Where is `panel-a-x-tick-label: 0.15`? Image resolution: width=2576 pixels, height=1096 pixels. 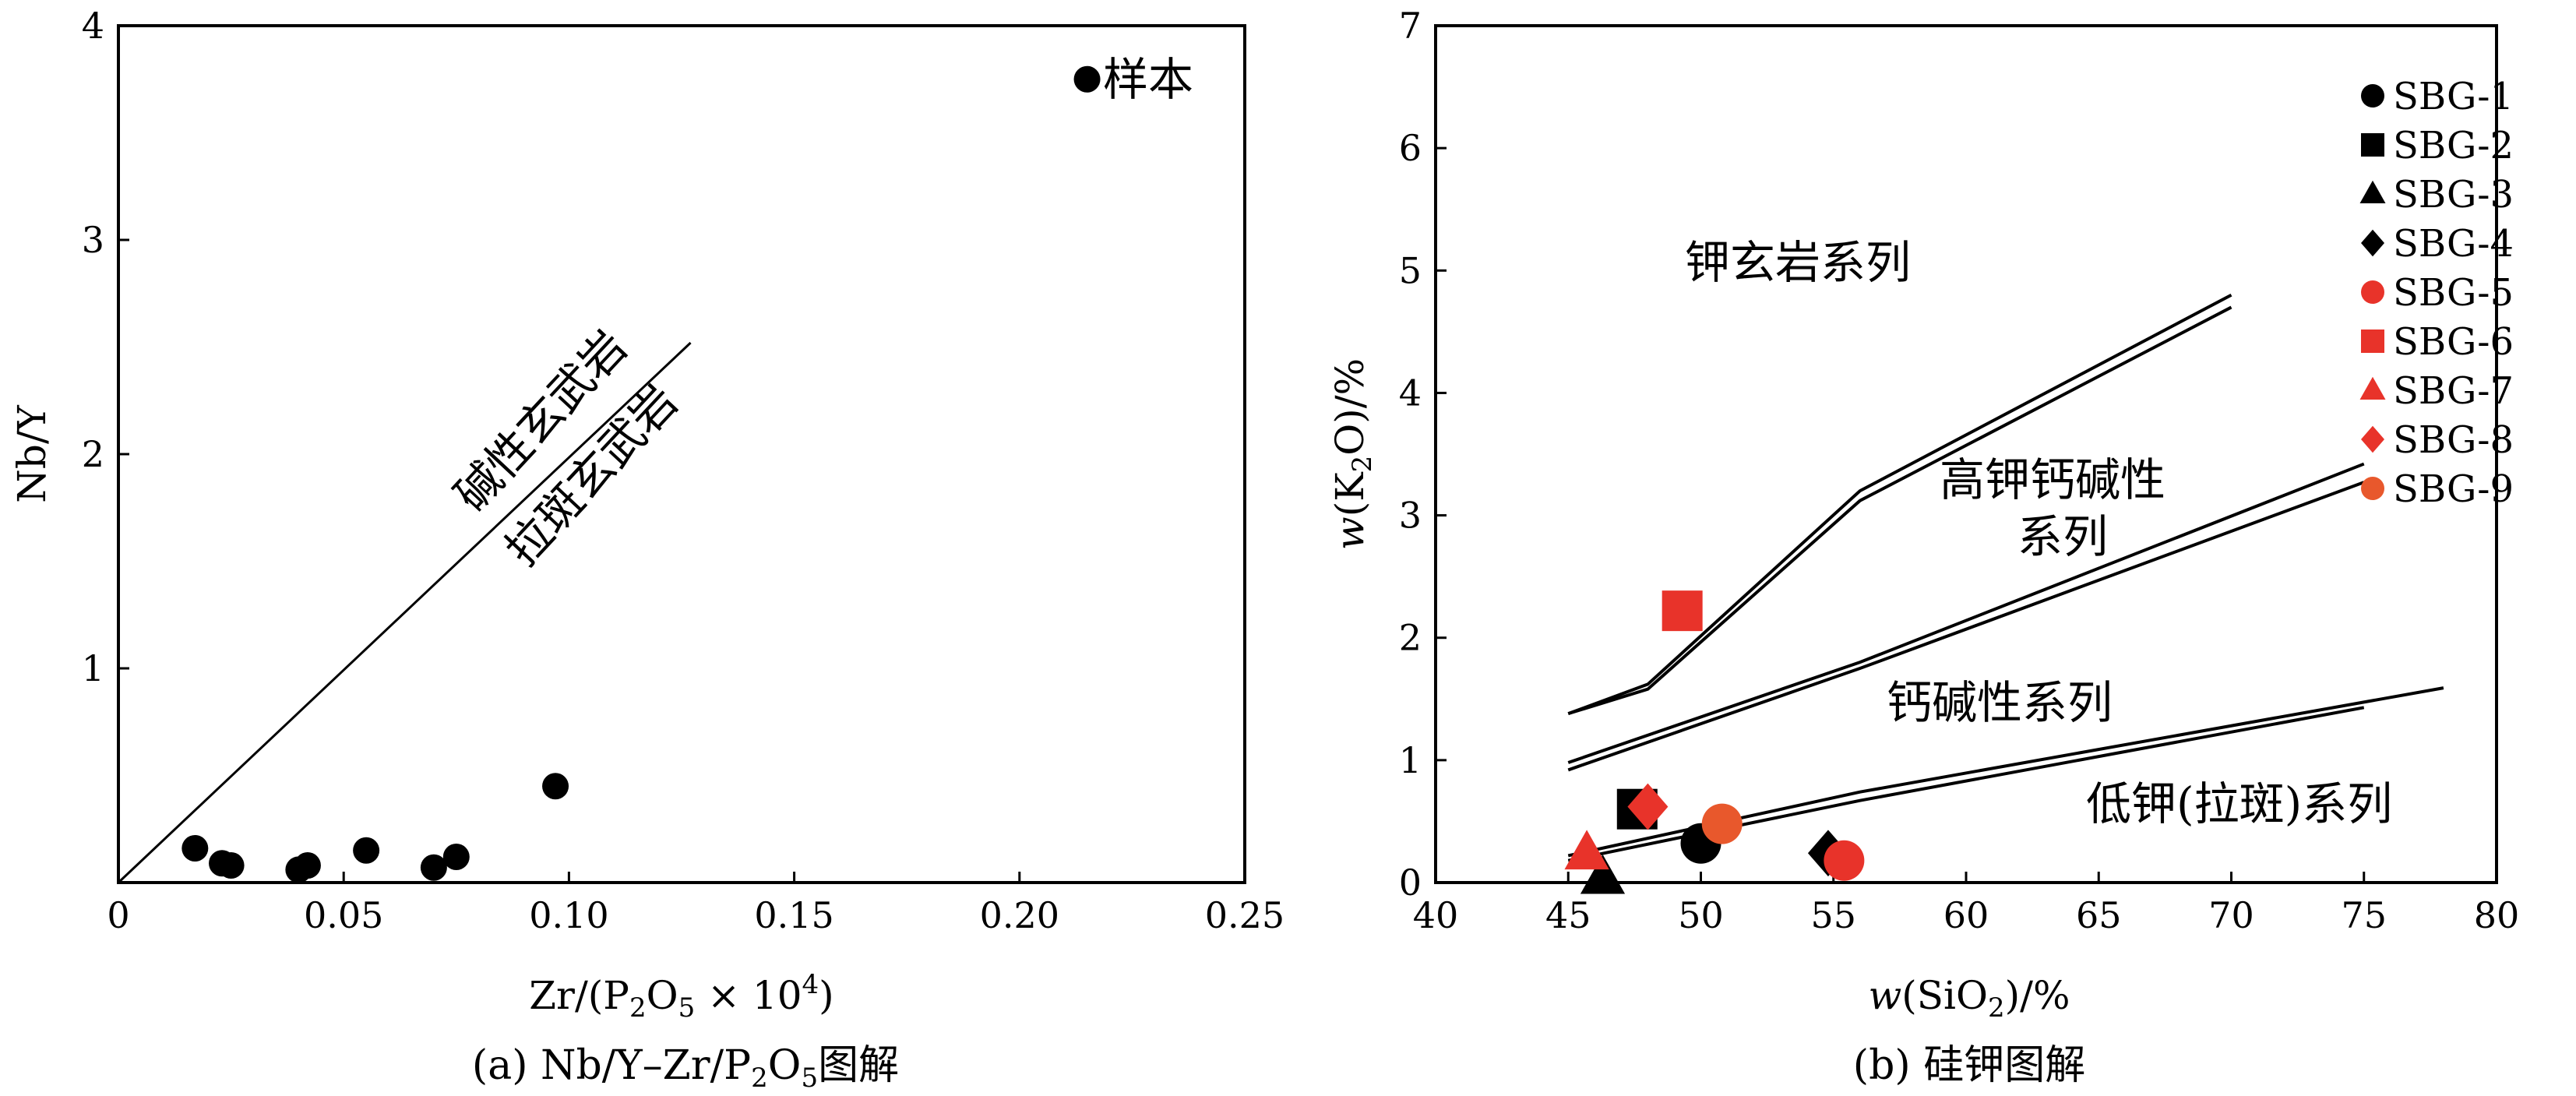
panel-a-x-tick-label: 0.15 is located at coordinates (793, 915).